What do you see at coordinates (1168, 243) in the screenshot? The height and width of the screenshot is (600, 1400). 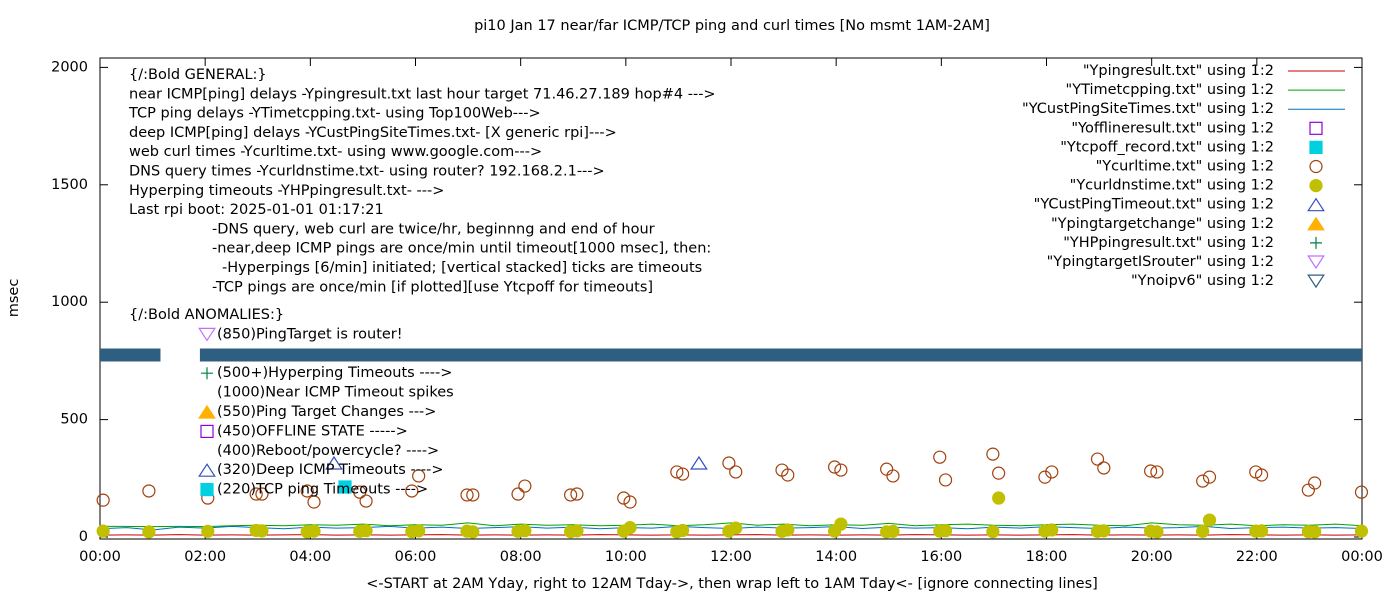 I see `legend-label: "YHPpingresult.txt" using 1:2` at bounding box center [1168, 243].